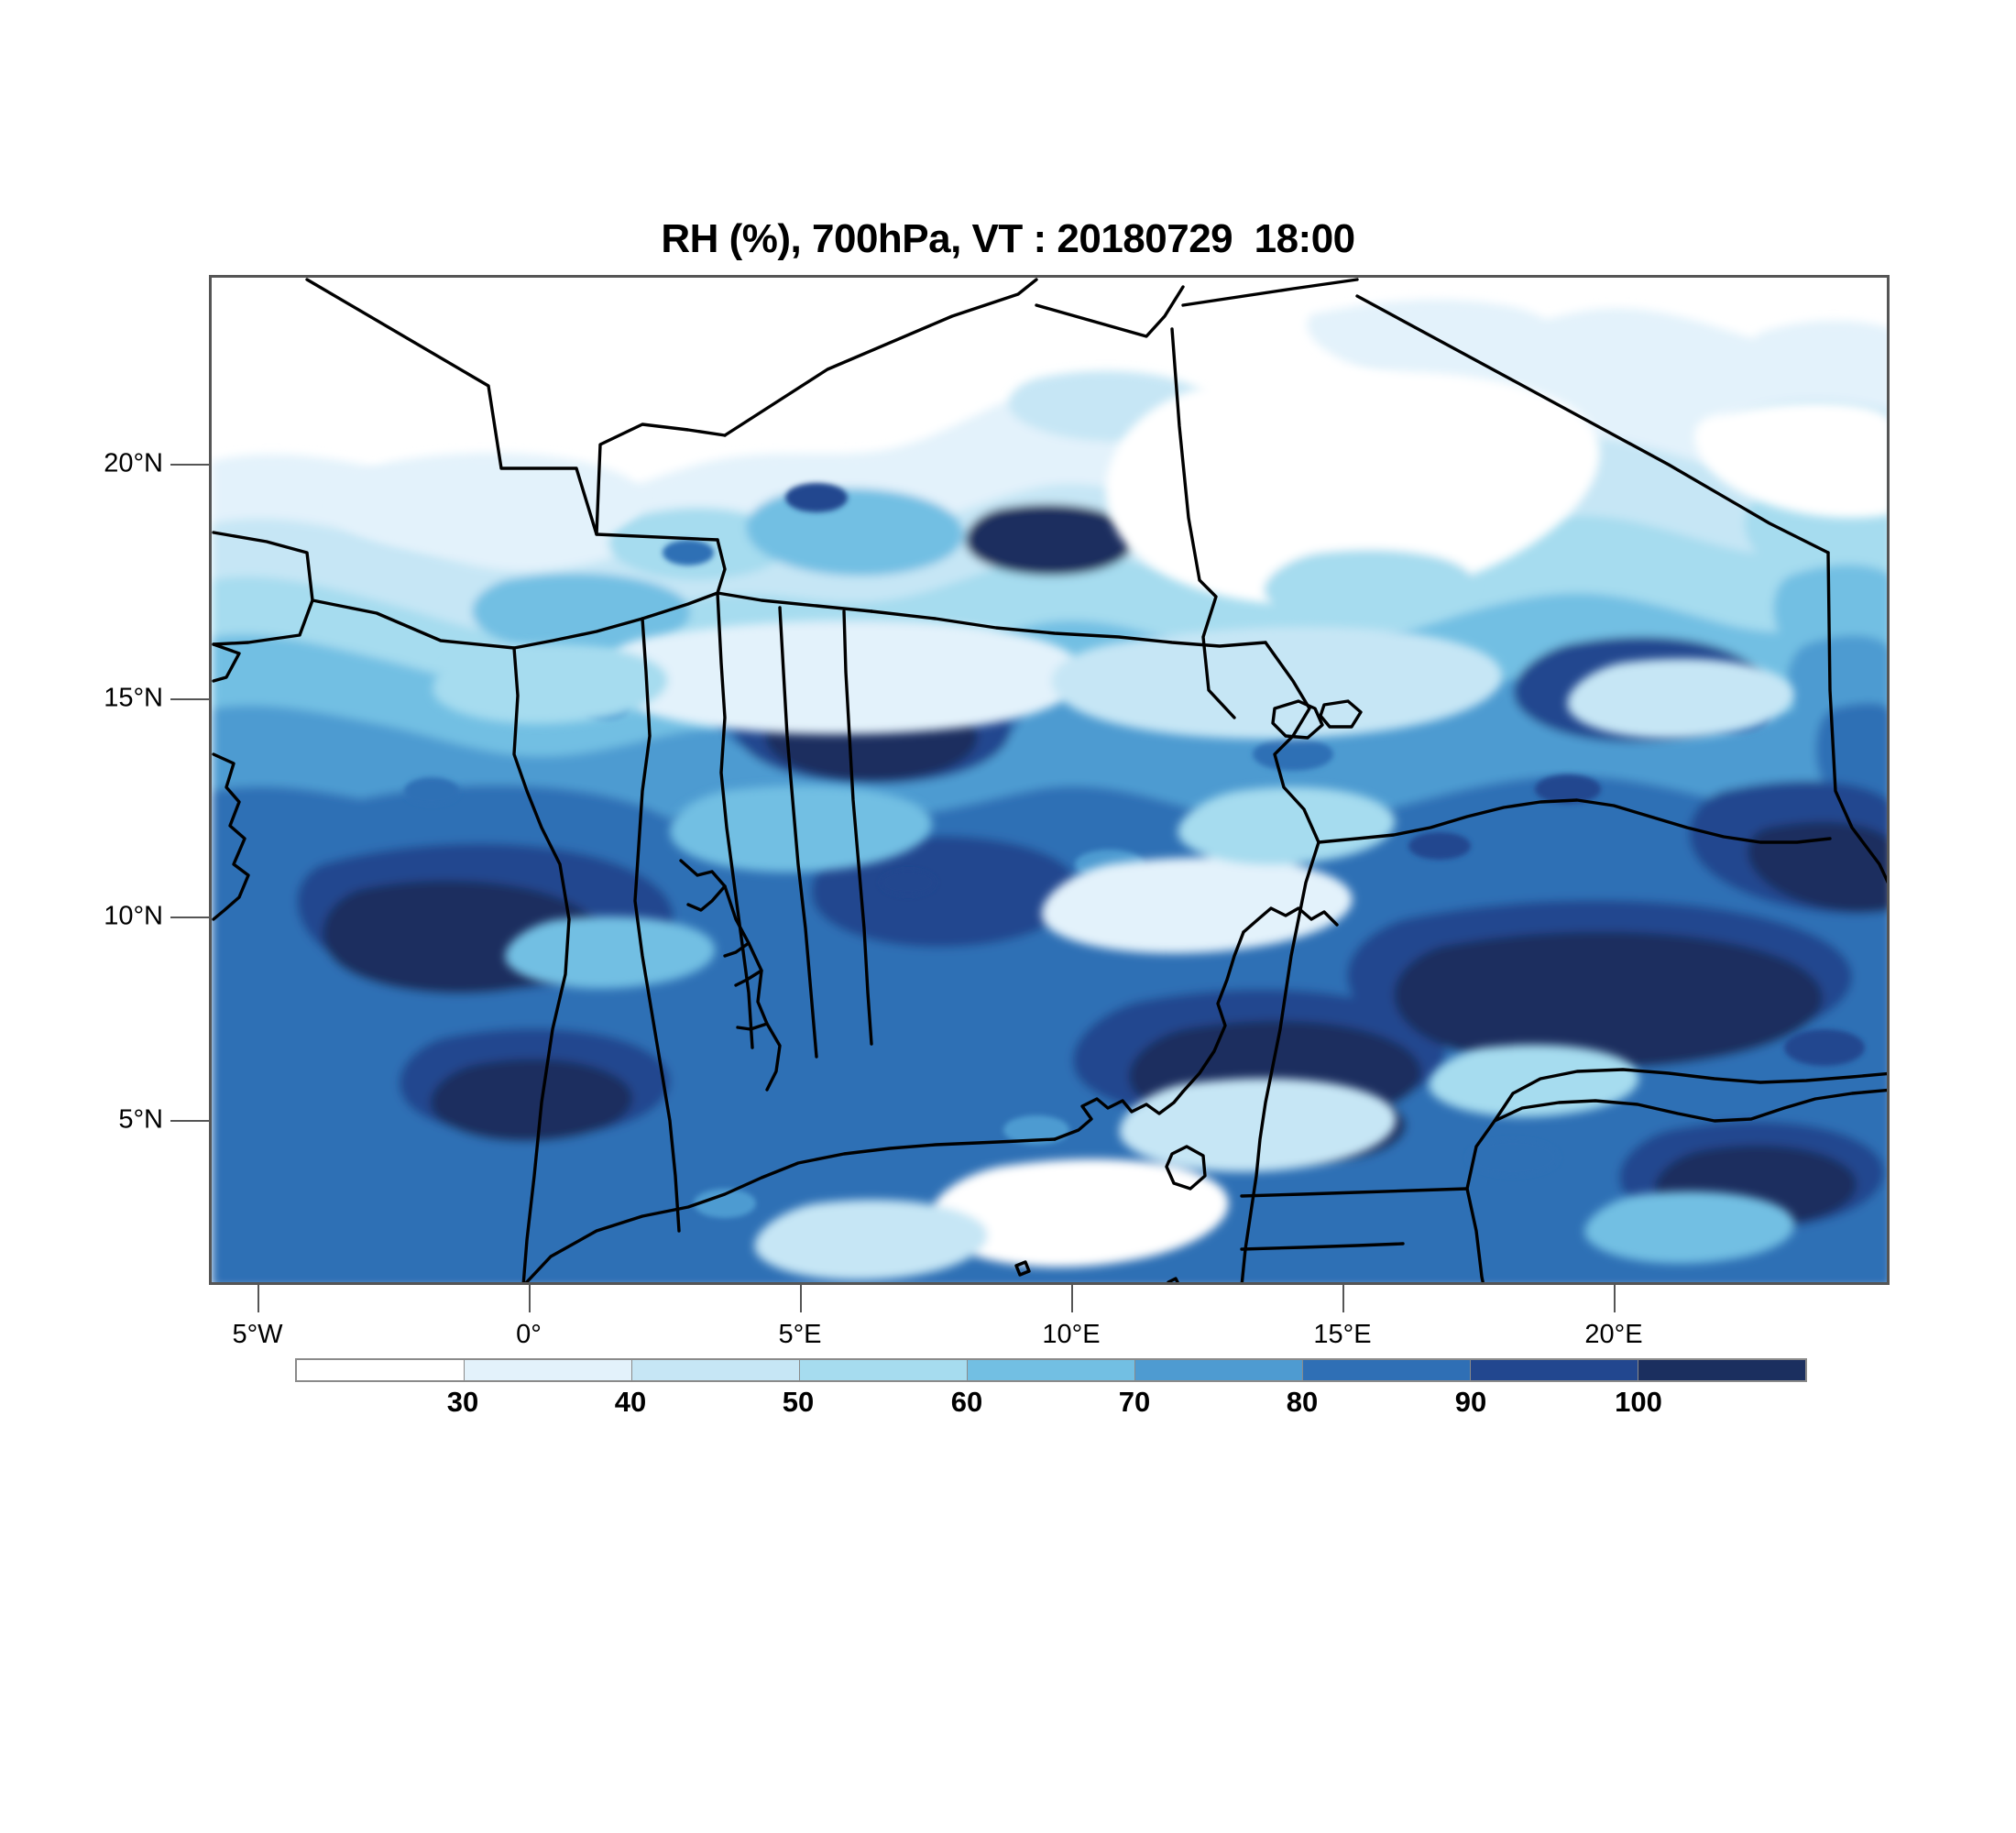 This screenshot has height=1833, width=2016. What do you see at coordinates (133, 463) in the screenshot?
I see `lat-label-20N: 20°N` at bounding box center [133, 463].